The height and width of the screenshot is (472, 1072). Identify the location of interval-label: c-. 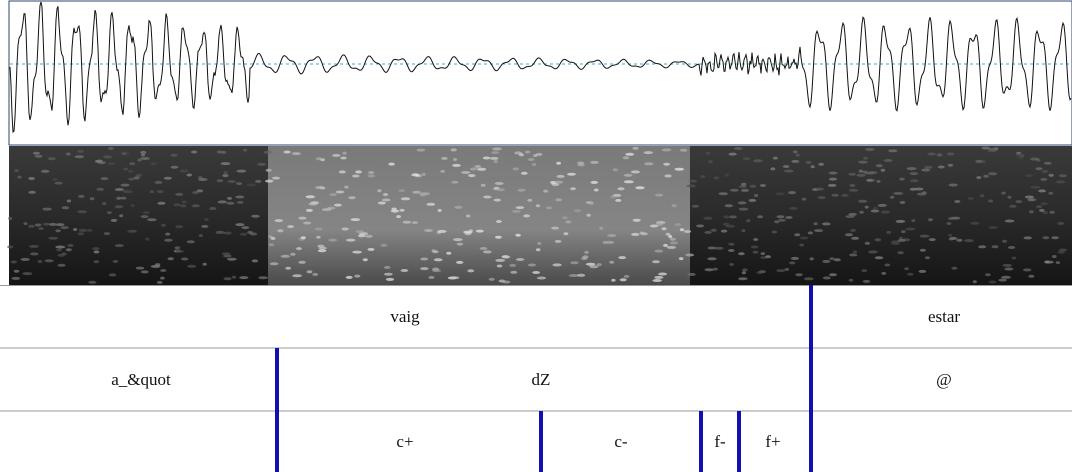
(621, 441).